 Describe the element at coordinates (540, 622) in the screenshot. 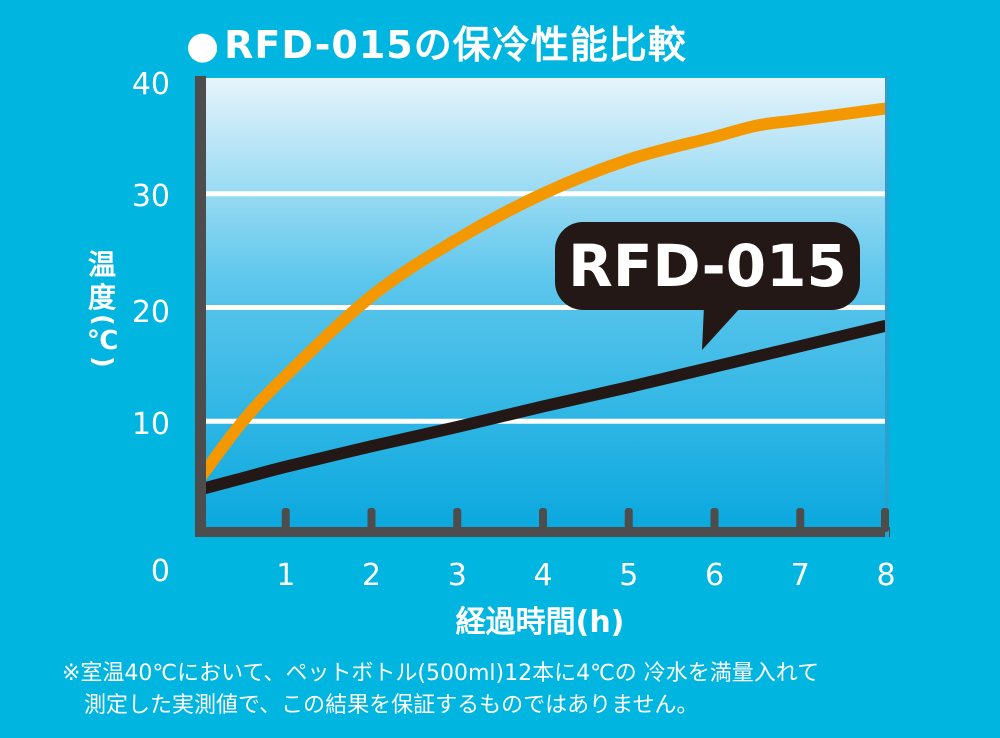

I see `x-axis-label: 経過時間(h)` at that location.